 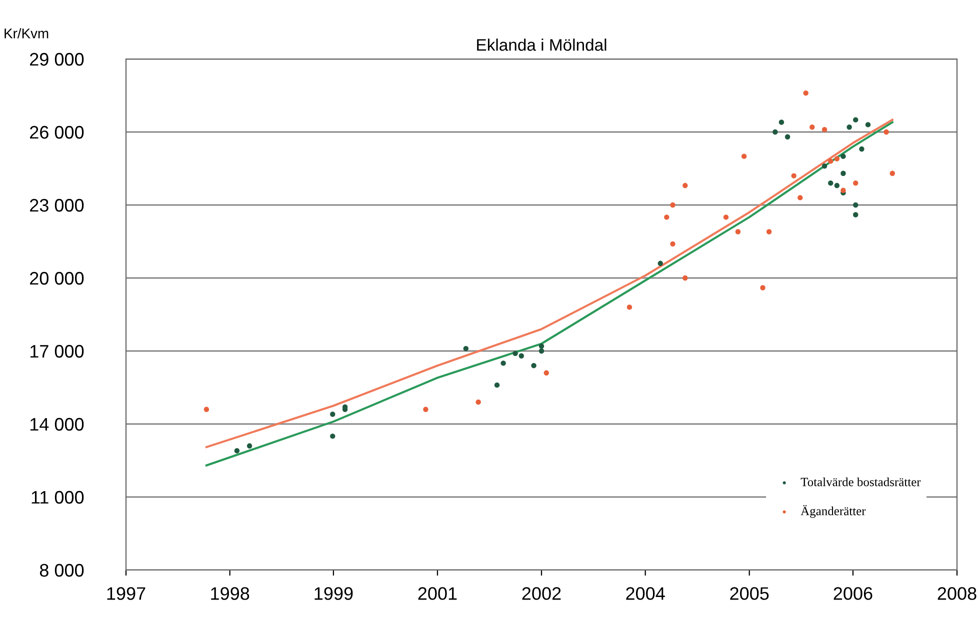 I want to click on x-tick-label: 1997, so click(x=126, y=593).